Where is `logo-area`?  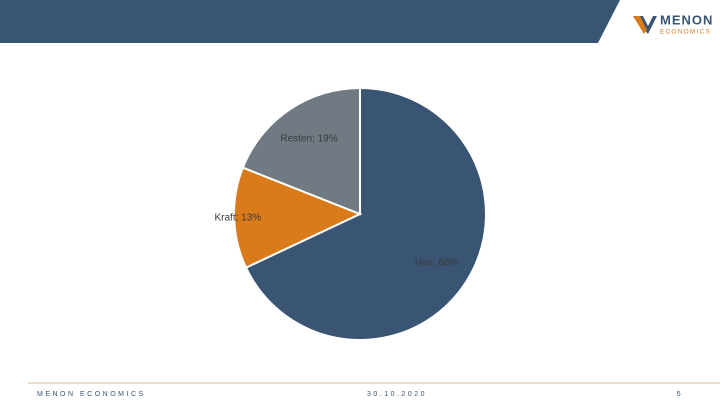 logo-area is located at coordinates (659, 21).